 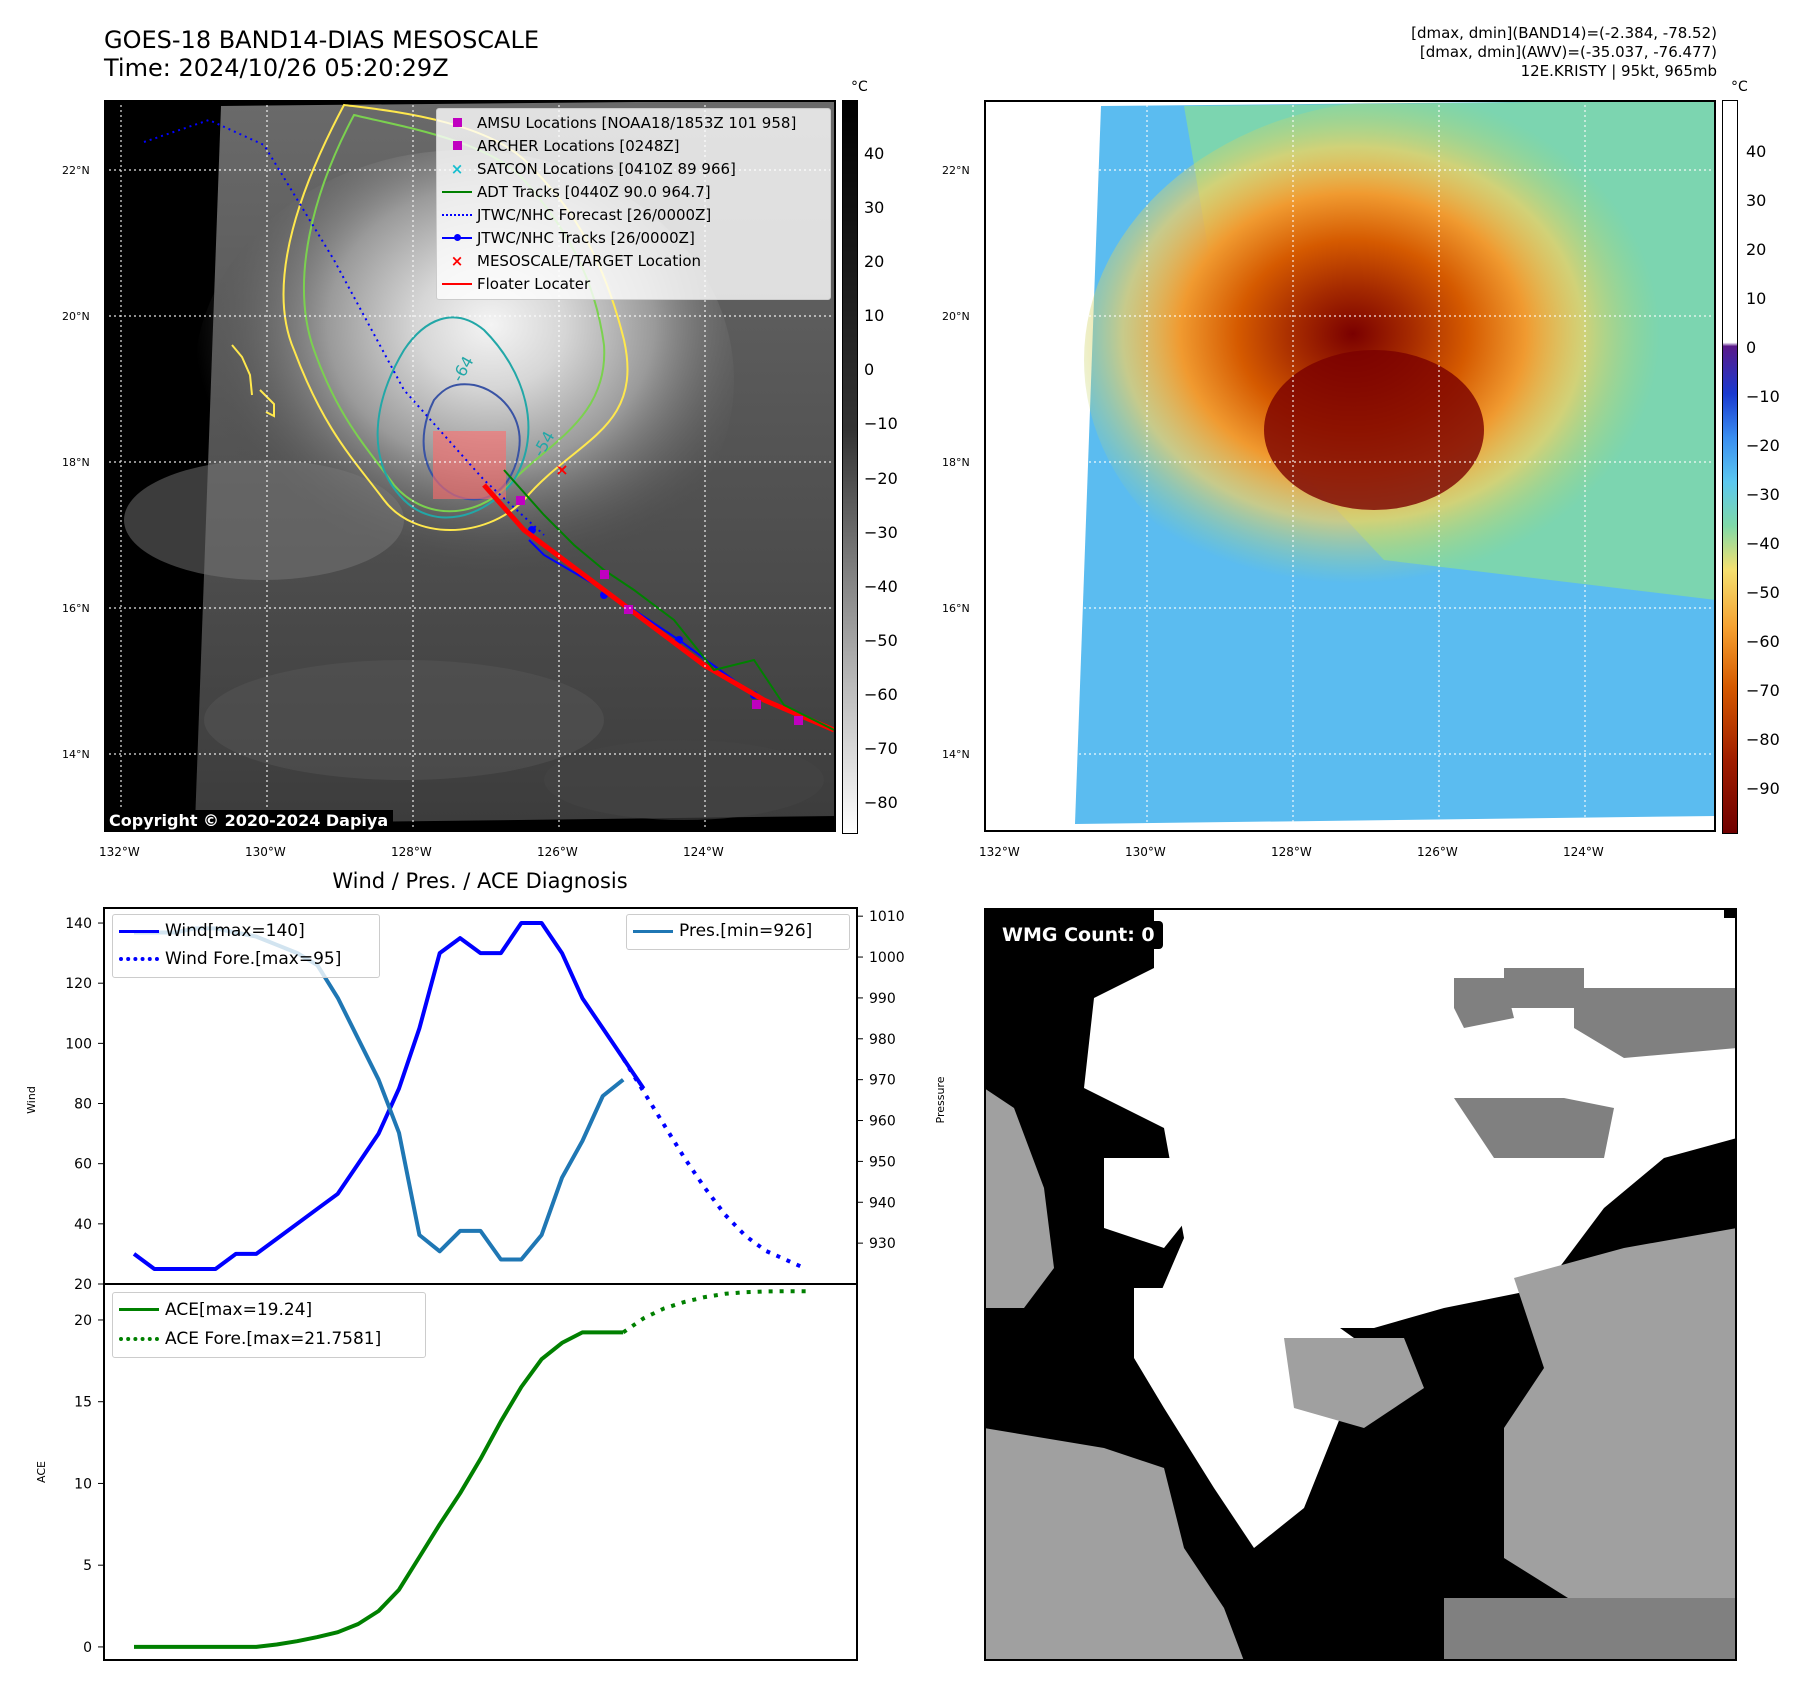 What do you see at coordinates (874, 261) in the screenshot?
I see `ir-cbar-tick: 20` at bounding box center [874, 261].